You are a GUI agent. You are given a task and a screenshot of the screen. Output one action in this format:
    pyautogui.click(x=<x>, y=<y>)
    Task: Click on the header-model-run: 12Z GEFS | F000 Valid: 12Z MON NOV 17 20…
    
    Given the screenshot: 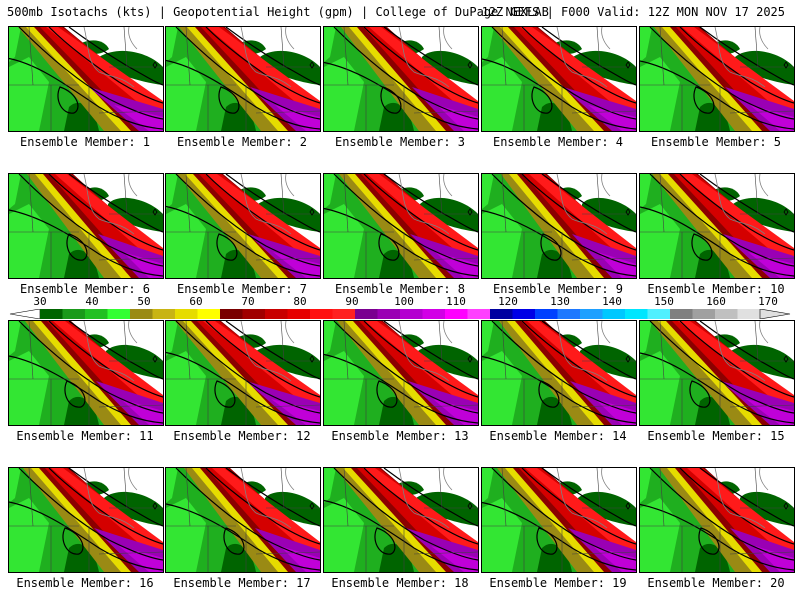 What is the action you would take?
    pyautogui.click(x=633, y=12)
    